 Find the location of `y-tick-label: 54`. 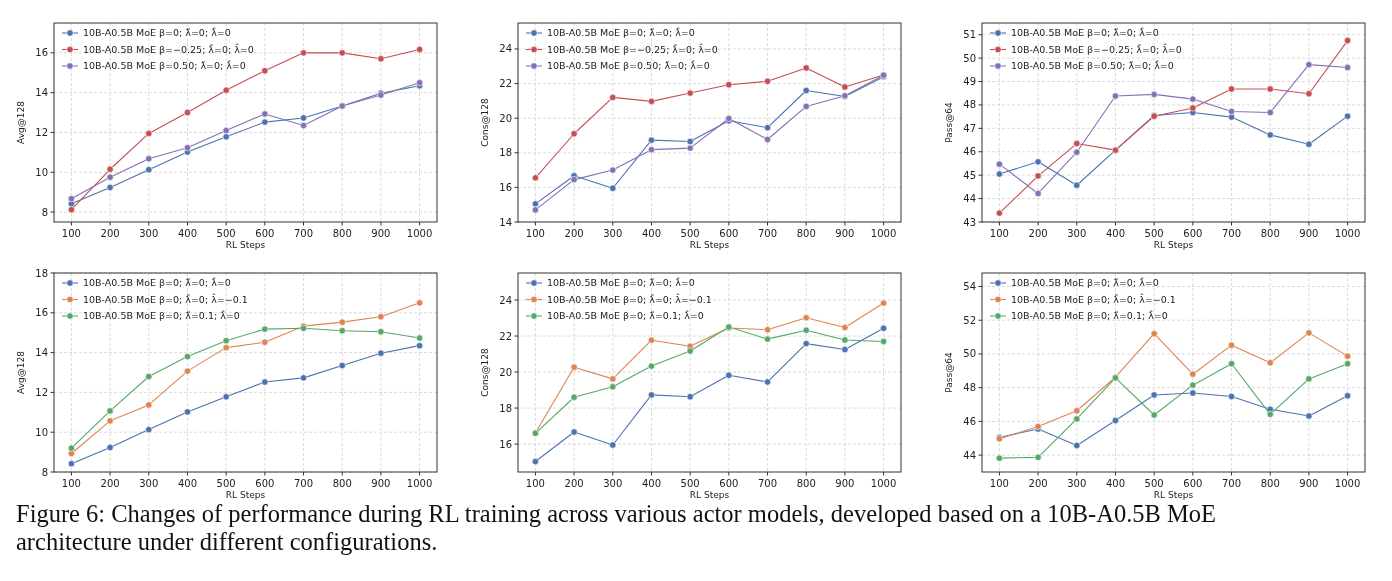

y-tick-label: 54 is located at coordinates (969, 286).